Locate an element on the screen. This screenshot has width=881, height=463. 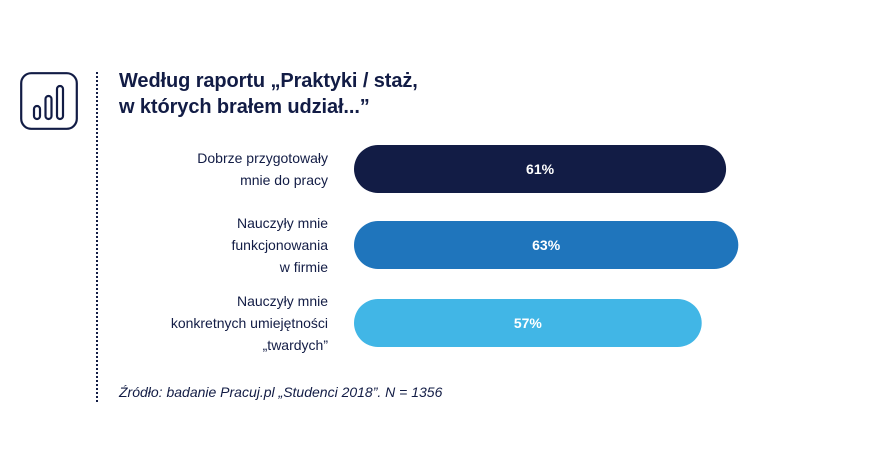
category-label-line: funkcjonowania is located at coordinates (279, 245).